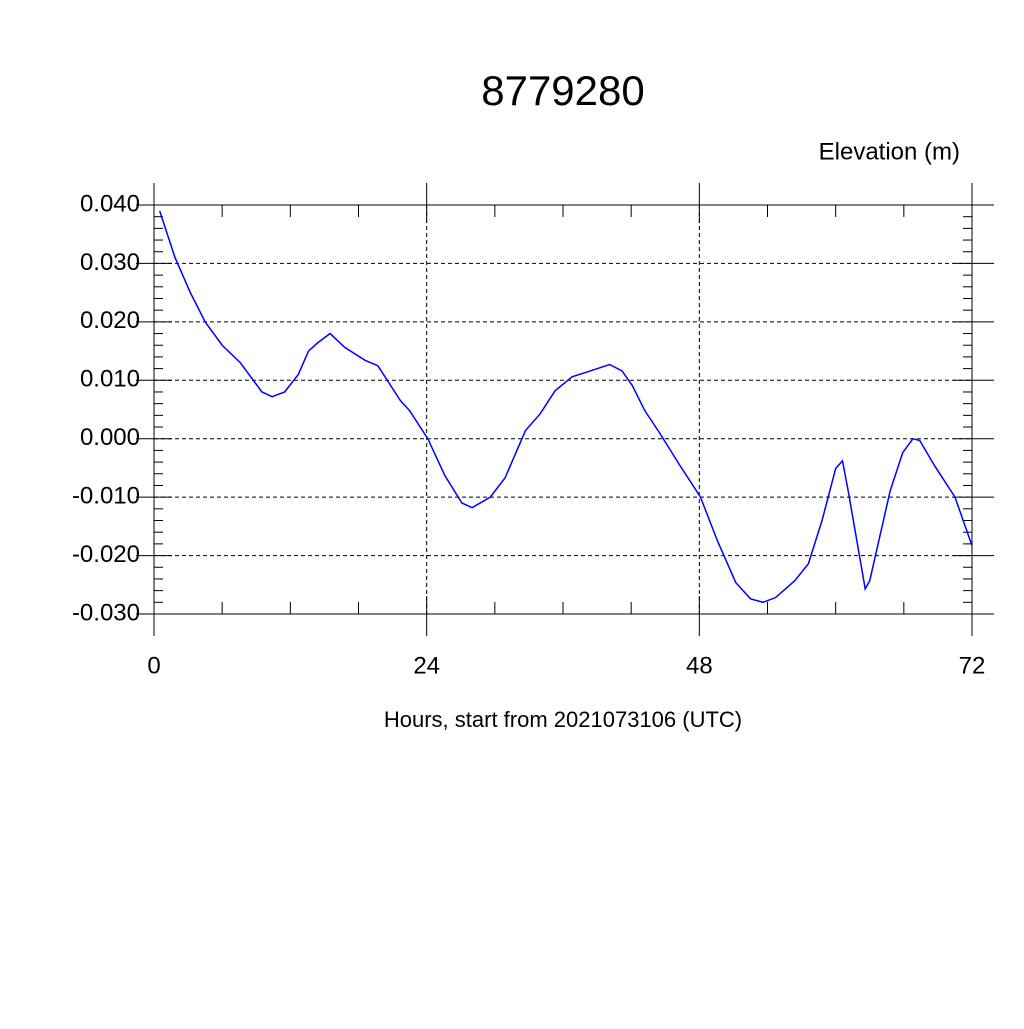 The height and width of the screenshot is (1029, 1024). What do you see at coordinates (699, 665) in the screenshot?
I see `x-tick-label: 48` at bounding box center [699, 665].